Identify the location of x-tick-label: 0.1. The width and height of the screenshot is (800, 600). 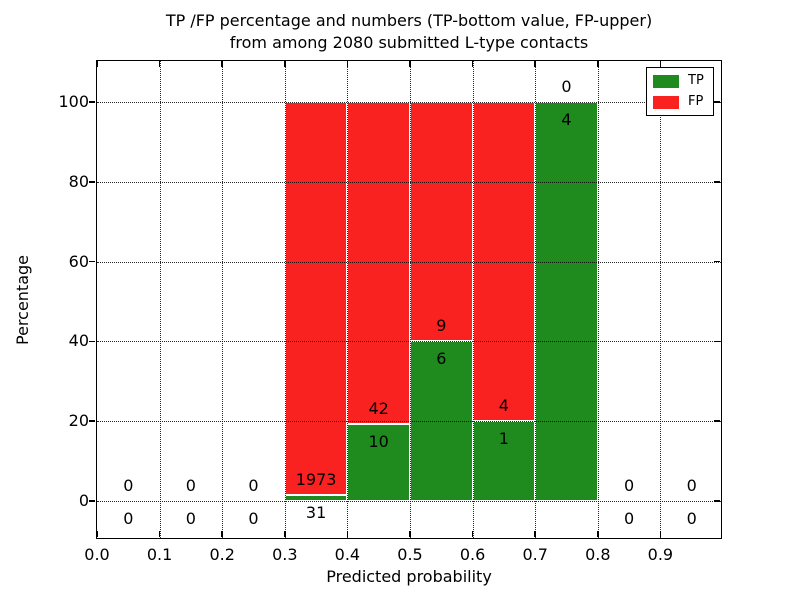
(159, 554).